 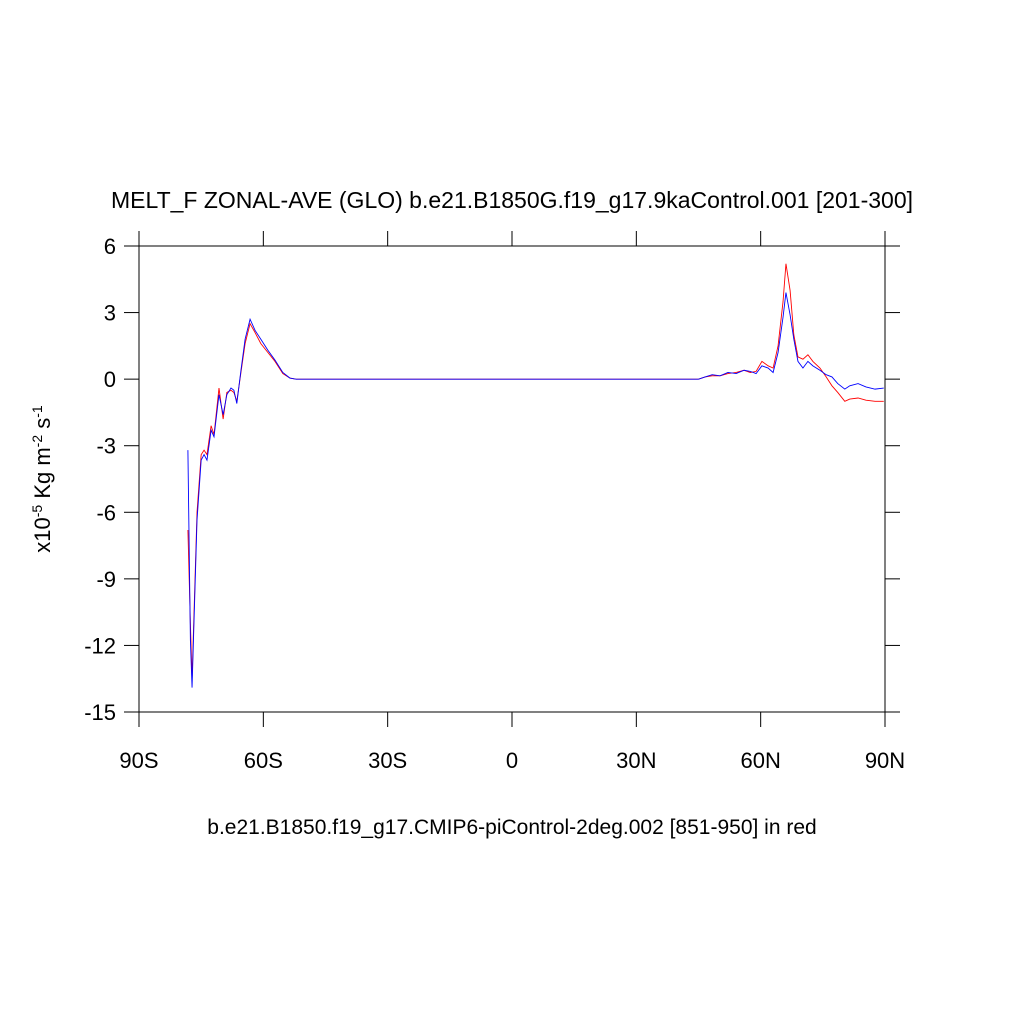 What do you see at coordinates (110, 246) in the screenshot?
I see `y-tick-label: 6` at bounding box center [110, 246].